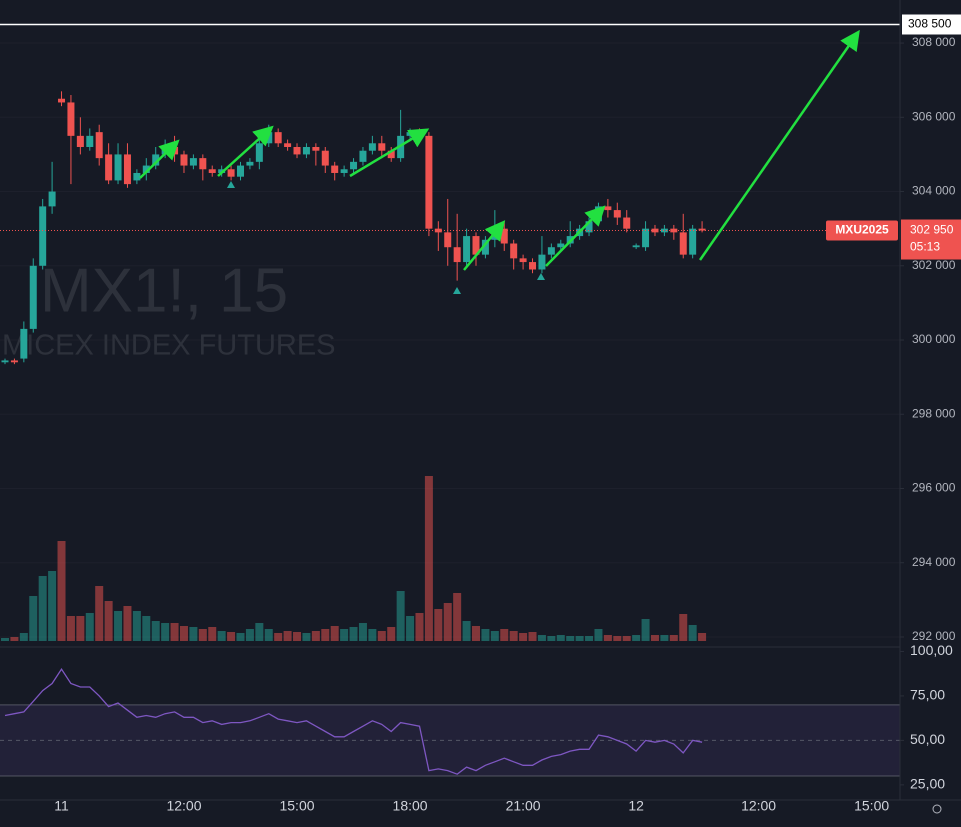  Describe the element at coordinates (636, 806) in the screenshot. I see `x-tick-label: 12` at that location.